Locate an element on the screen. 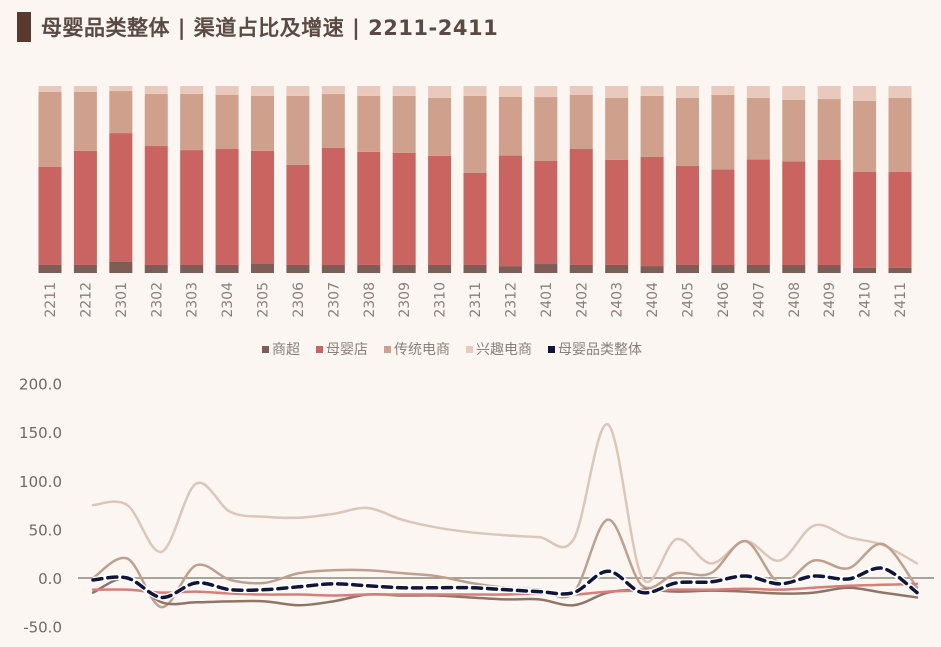 This screenshot has width=941, height=647. title-accent-bar is located at coordinates (24, 27).